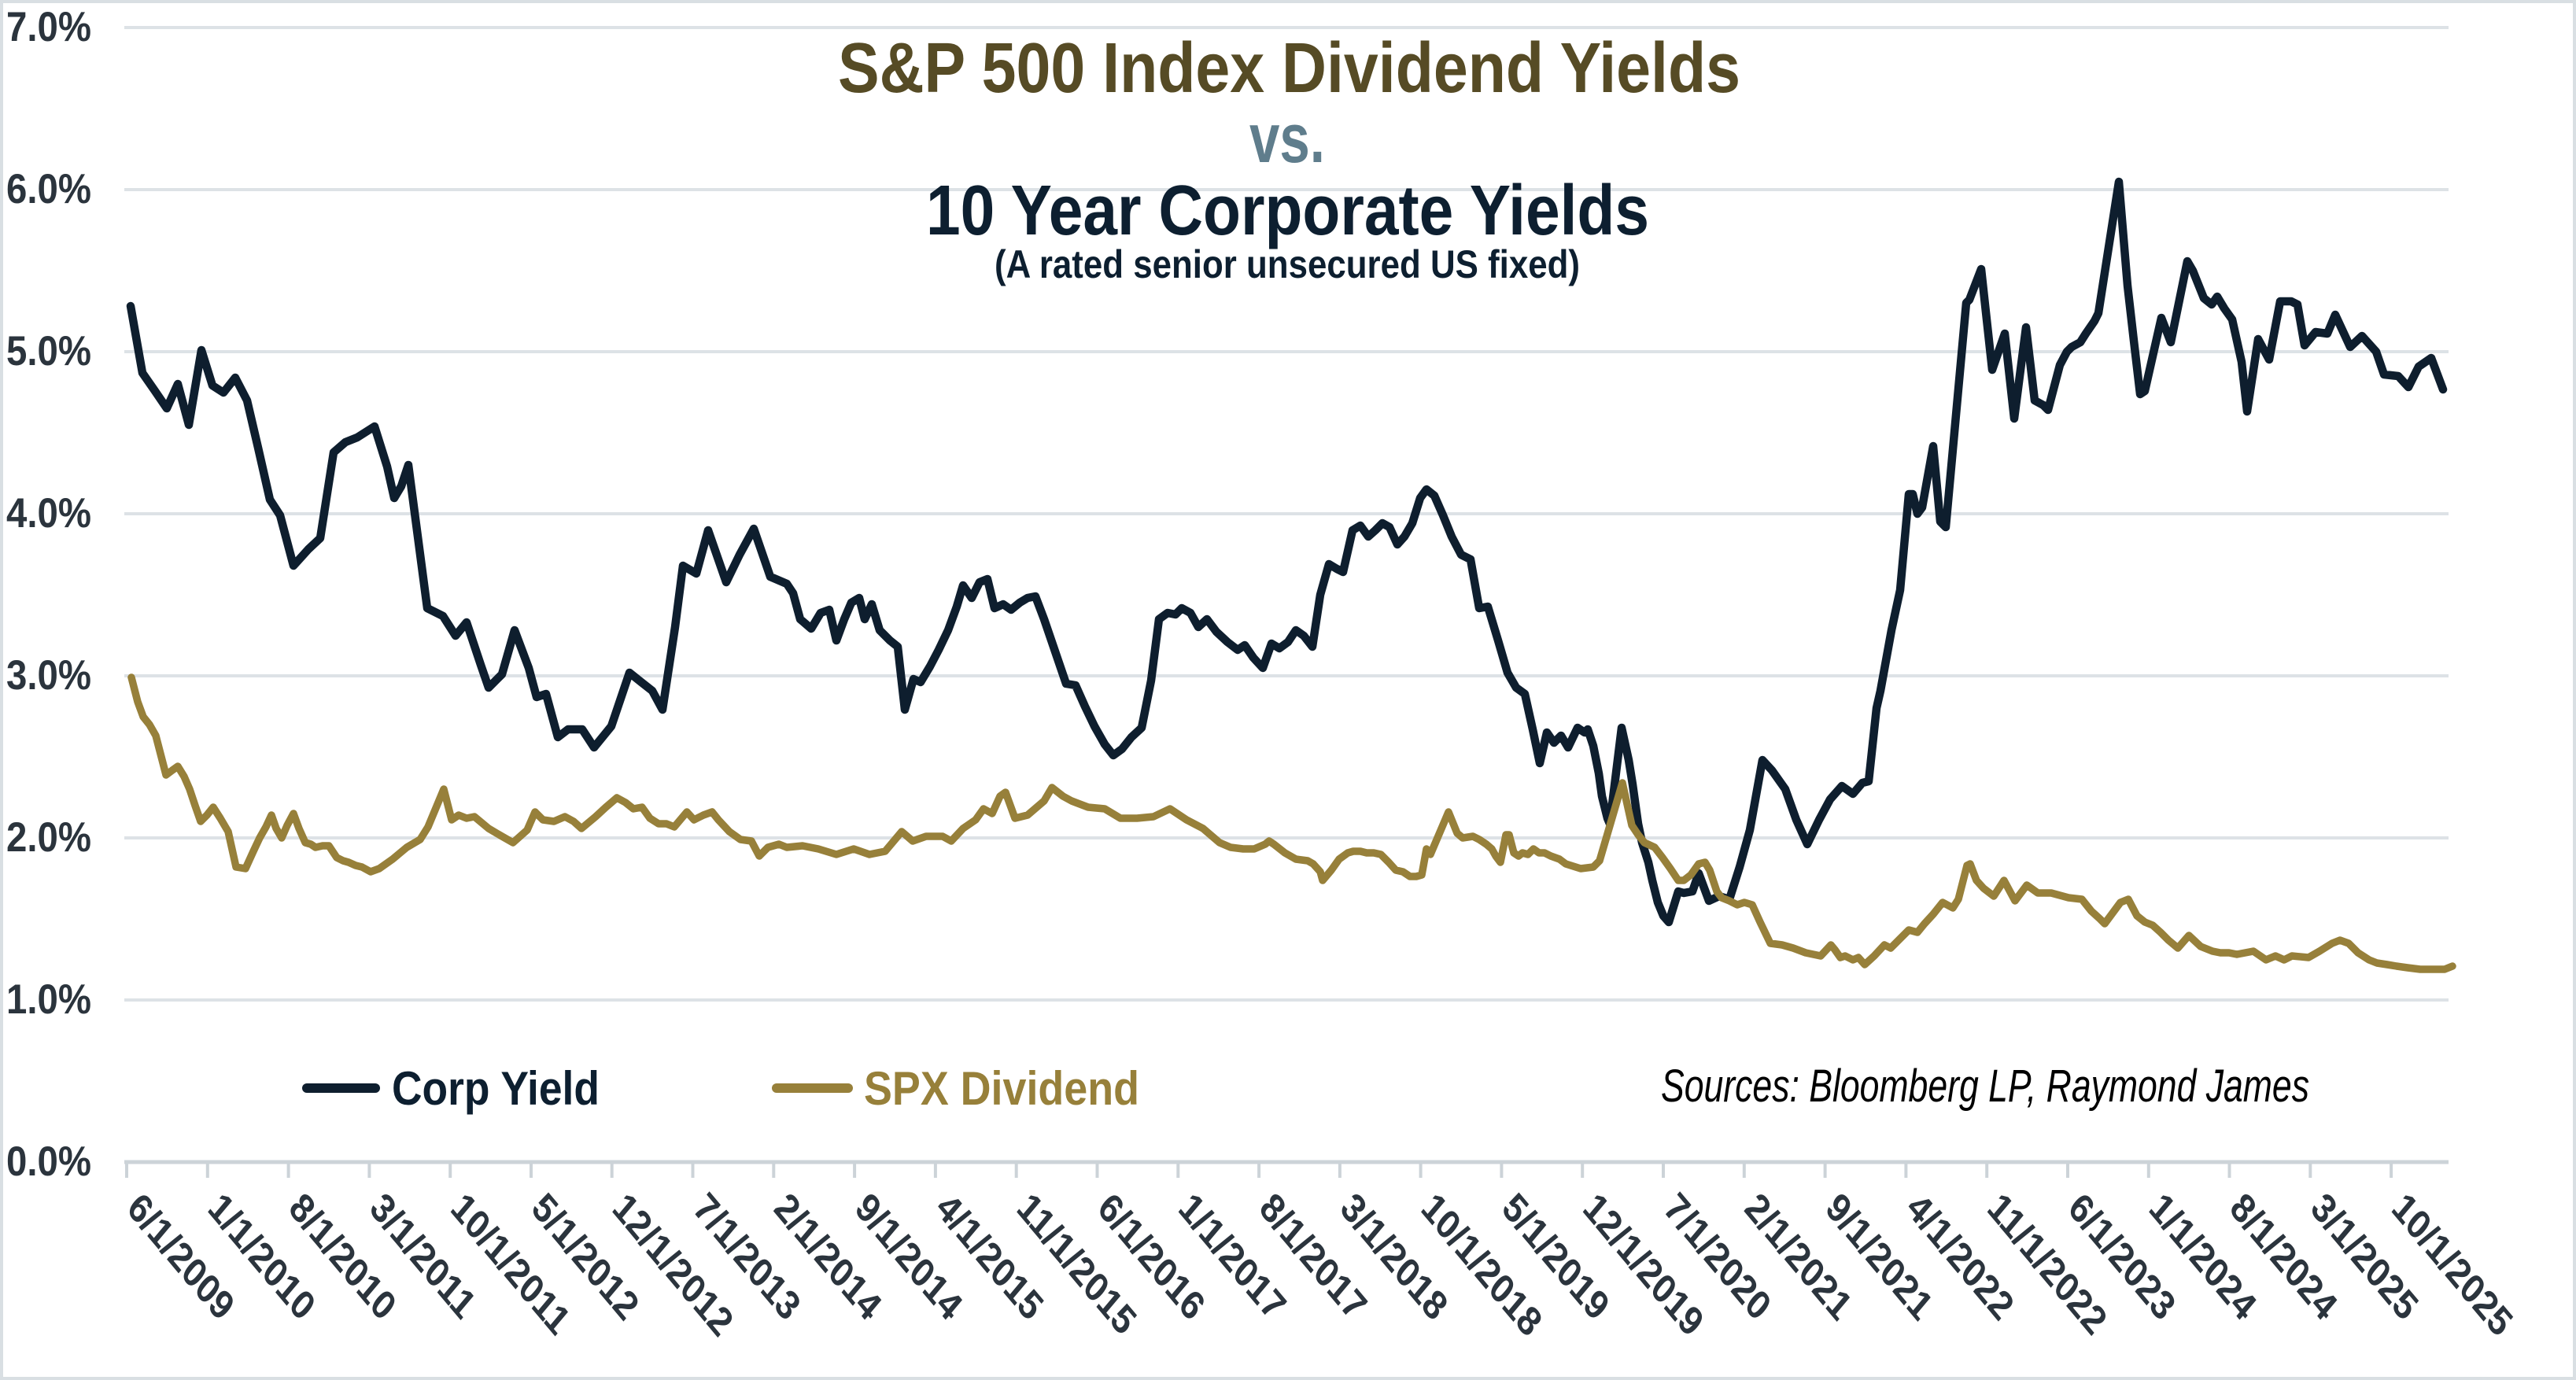 The image size is (2576, 1380). Describe the element at coordinates (1001, 1088) in the screenshot. I see `svg-text: SPX Dividend` at that location.